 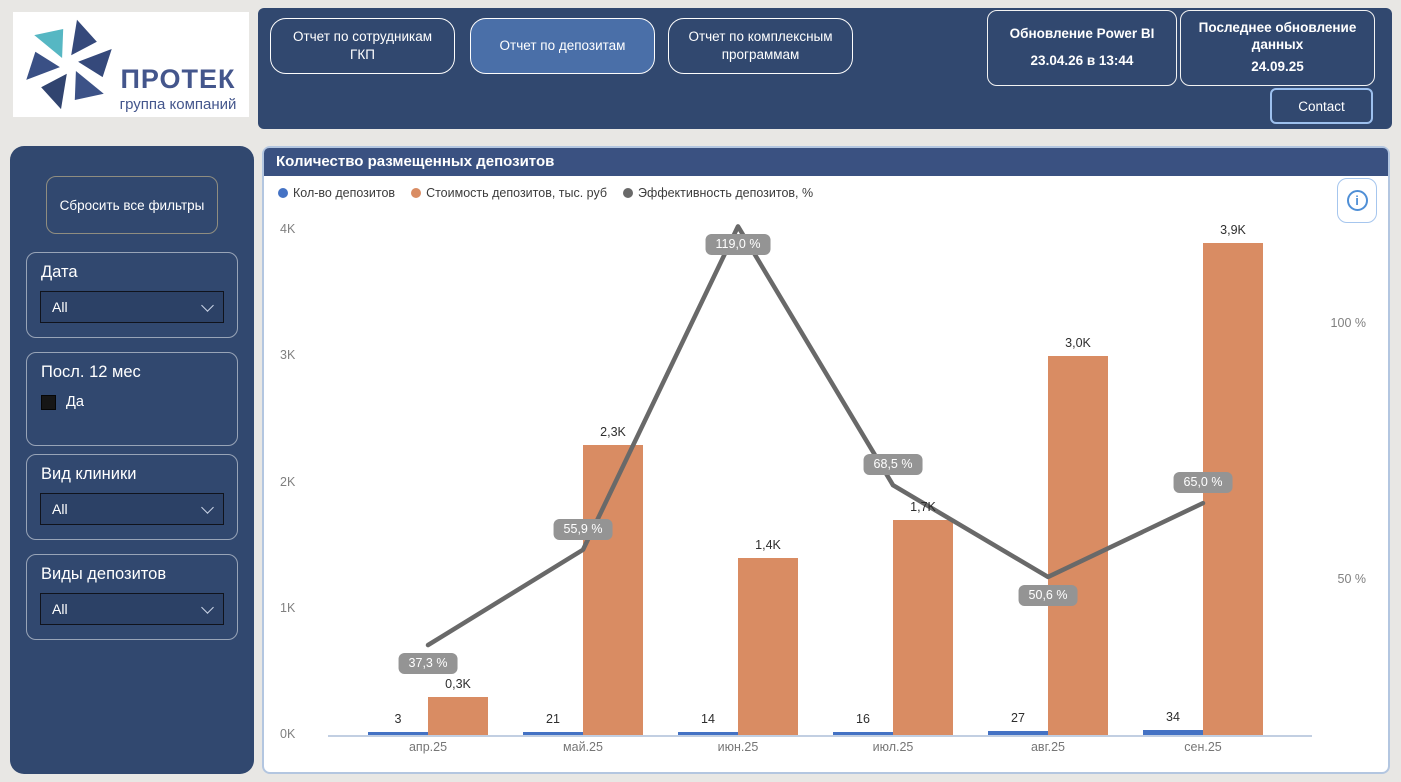 What do you see at coordinates (1082, 48) in the screenshot?
I see `powerbi-update-info: Обновление Power BI 23.04.26 в 13:44` at bounding box center [1082, 48].